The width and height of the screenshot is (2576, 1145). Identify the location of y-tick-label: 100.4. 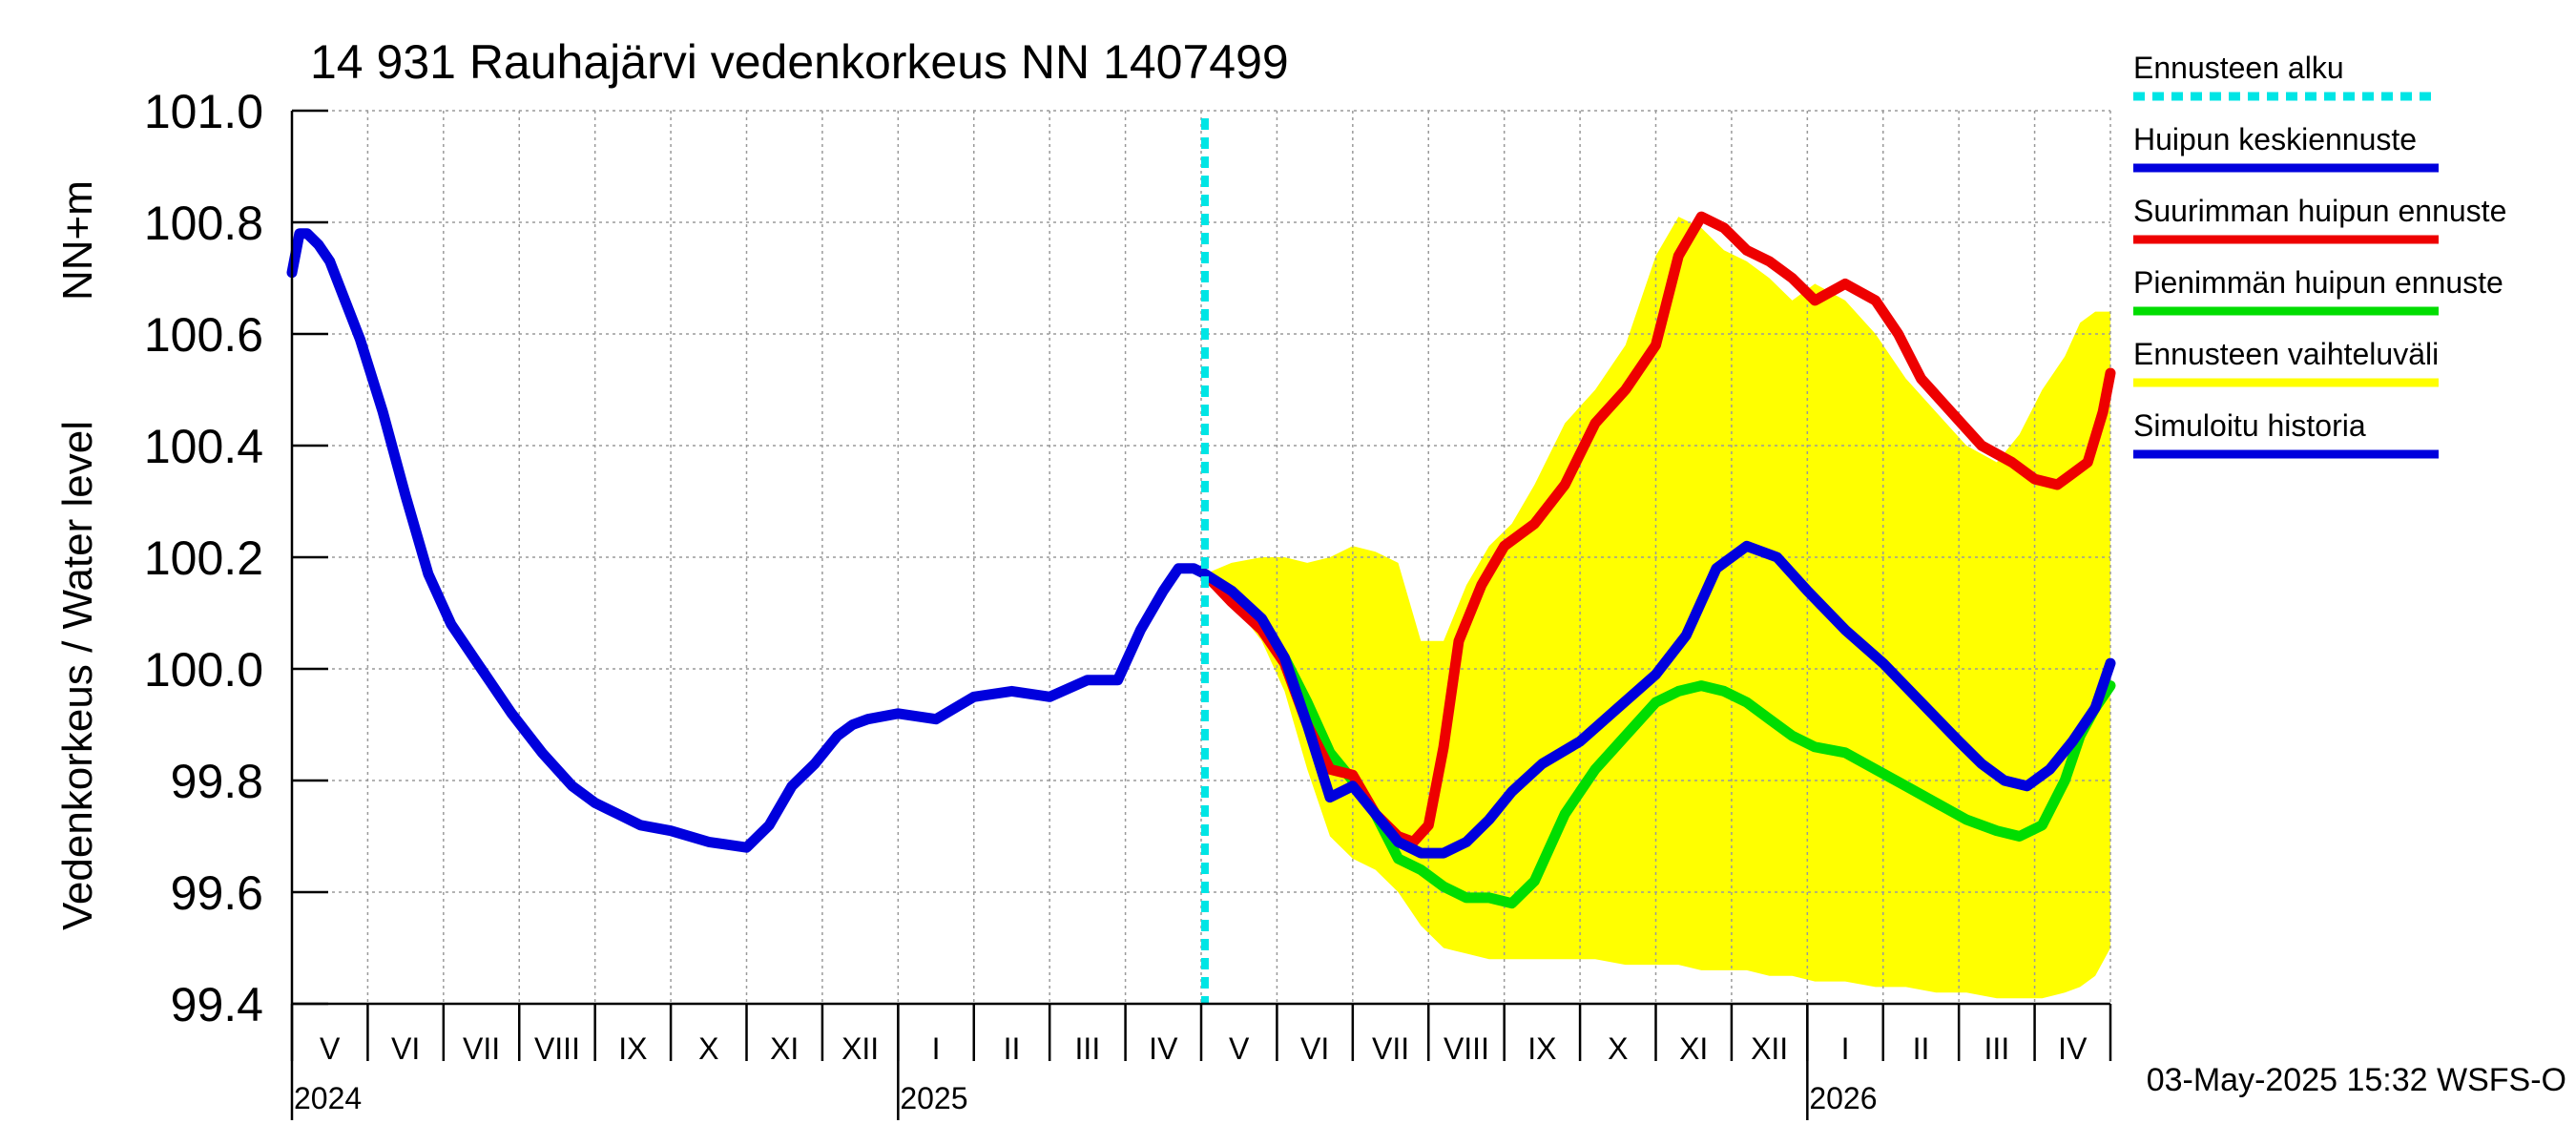
(203, 446).